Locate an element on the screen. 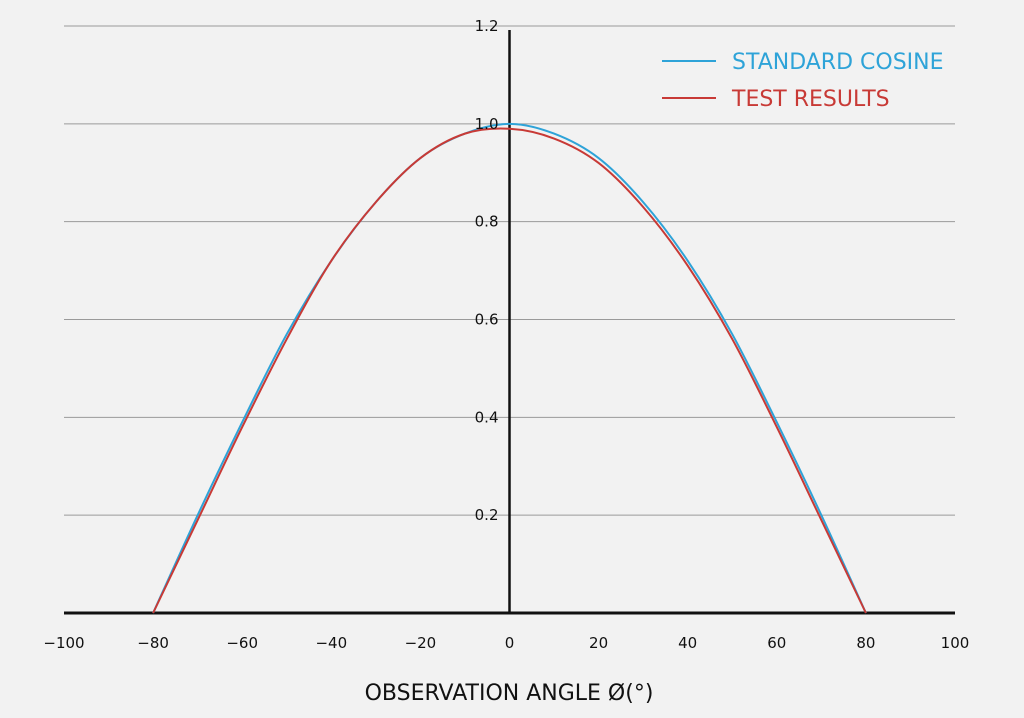 This screenshot has width=1024, height=718. x-tick-label-6: 20 is located at coordinates (598, 643).